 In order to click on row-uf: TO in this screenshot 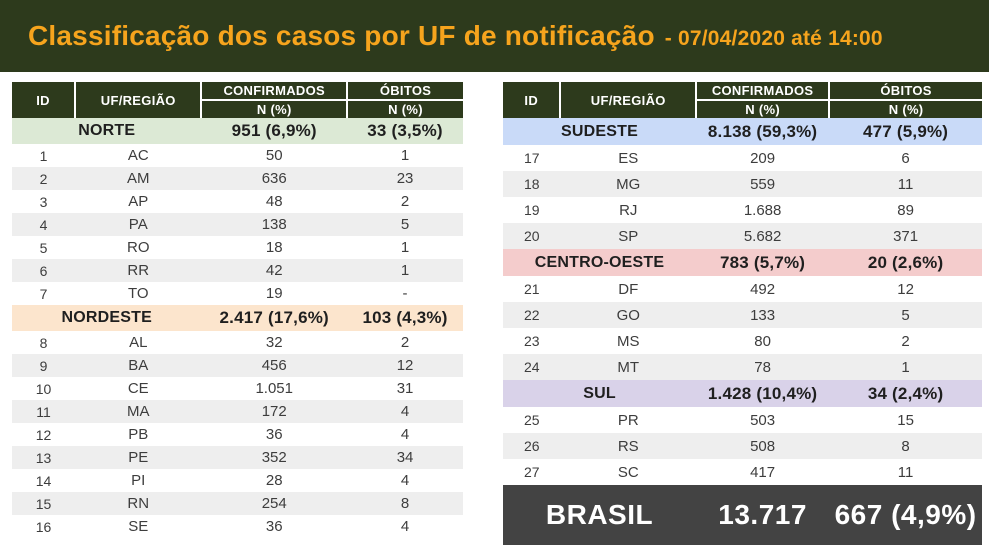, I will do `click(138, 293)`.